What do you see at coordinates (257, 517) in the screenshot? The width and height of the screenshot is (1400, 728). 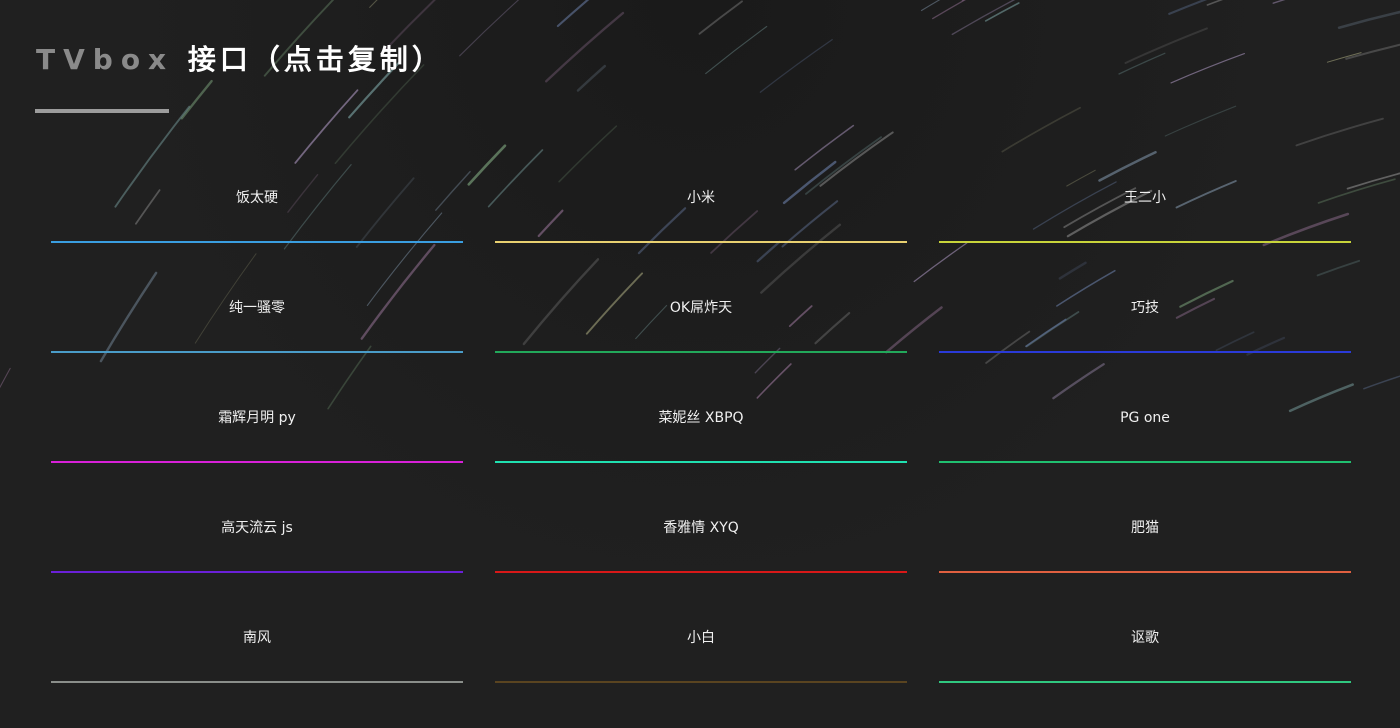 I see `interface-item-10: 高天流云 js` at bounding box center [257, 517].